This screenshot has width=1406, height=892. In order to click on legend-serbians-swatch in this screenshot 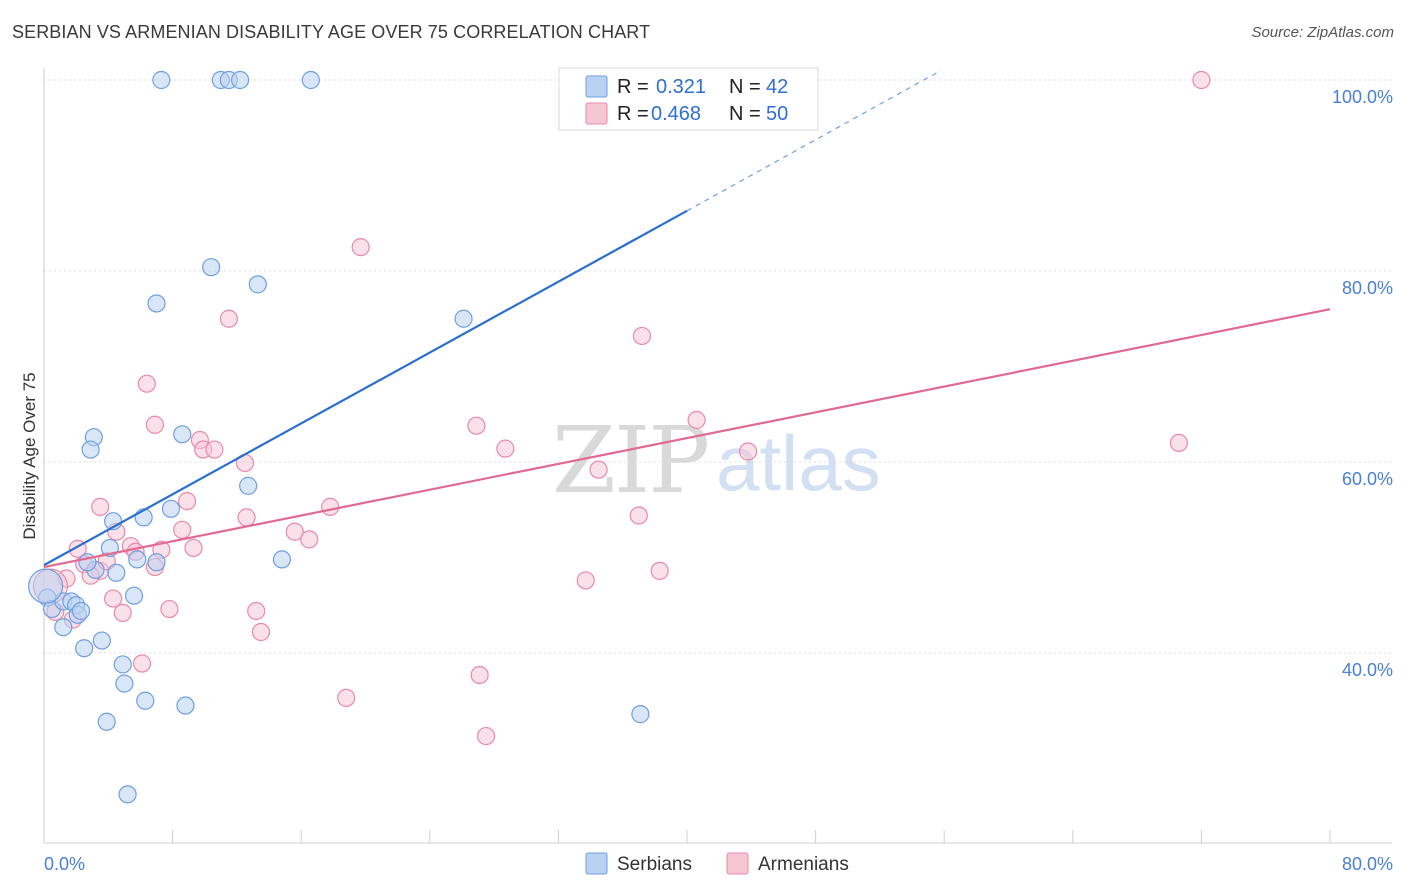, I will do `click(596, 863)`.